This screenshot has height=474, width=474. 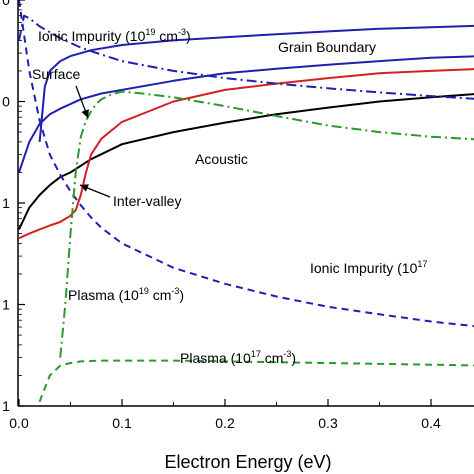 What do you see at coordinates (56, 74) in the screenshot?
I see `annotation-label: Surface` at bounding box center [56, 74].